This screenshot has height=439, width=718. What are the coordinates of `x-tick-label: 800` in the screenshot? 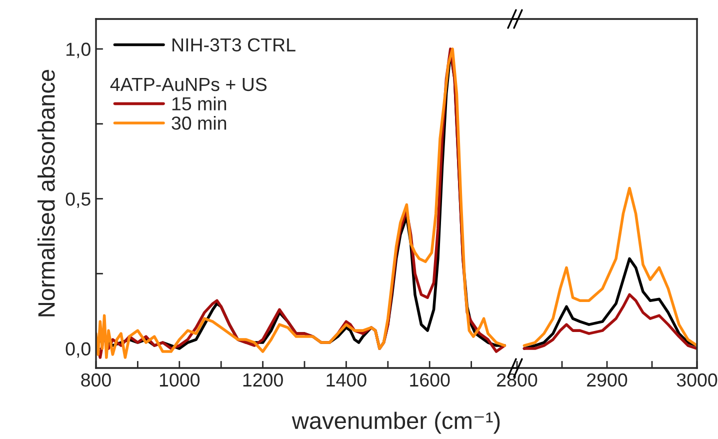 It's located at (96, 380).